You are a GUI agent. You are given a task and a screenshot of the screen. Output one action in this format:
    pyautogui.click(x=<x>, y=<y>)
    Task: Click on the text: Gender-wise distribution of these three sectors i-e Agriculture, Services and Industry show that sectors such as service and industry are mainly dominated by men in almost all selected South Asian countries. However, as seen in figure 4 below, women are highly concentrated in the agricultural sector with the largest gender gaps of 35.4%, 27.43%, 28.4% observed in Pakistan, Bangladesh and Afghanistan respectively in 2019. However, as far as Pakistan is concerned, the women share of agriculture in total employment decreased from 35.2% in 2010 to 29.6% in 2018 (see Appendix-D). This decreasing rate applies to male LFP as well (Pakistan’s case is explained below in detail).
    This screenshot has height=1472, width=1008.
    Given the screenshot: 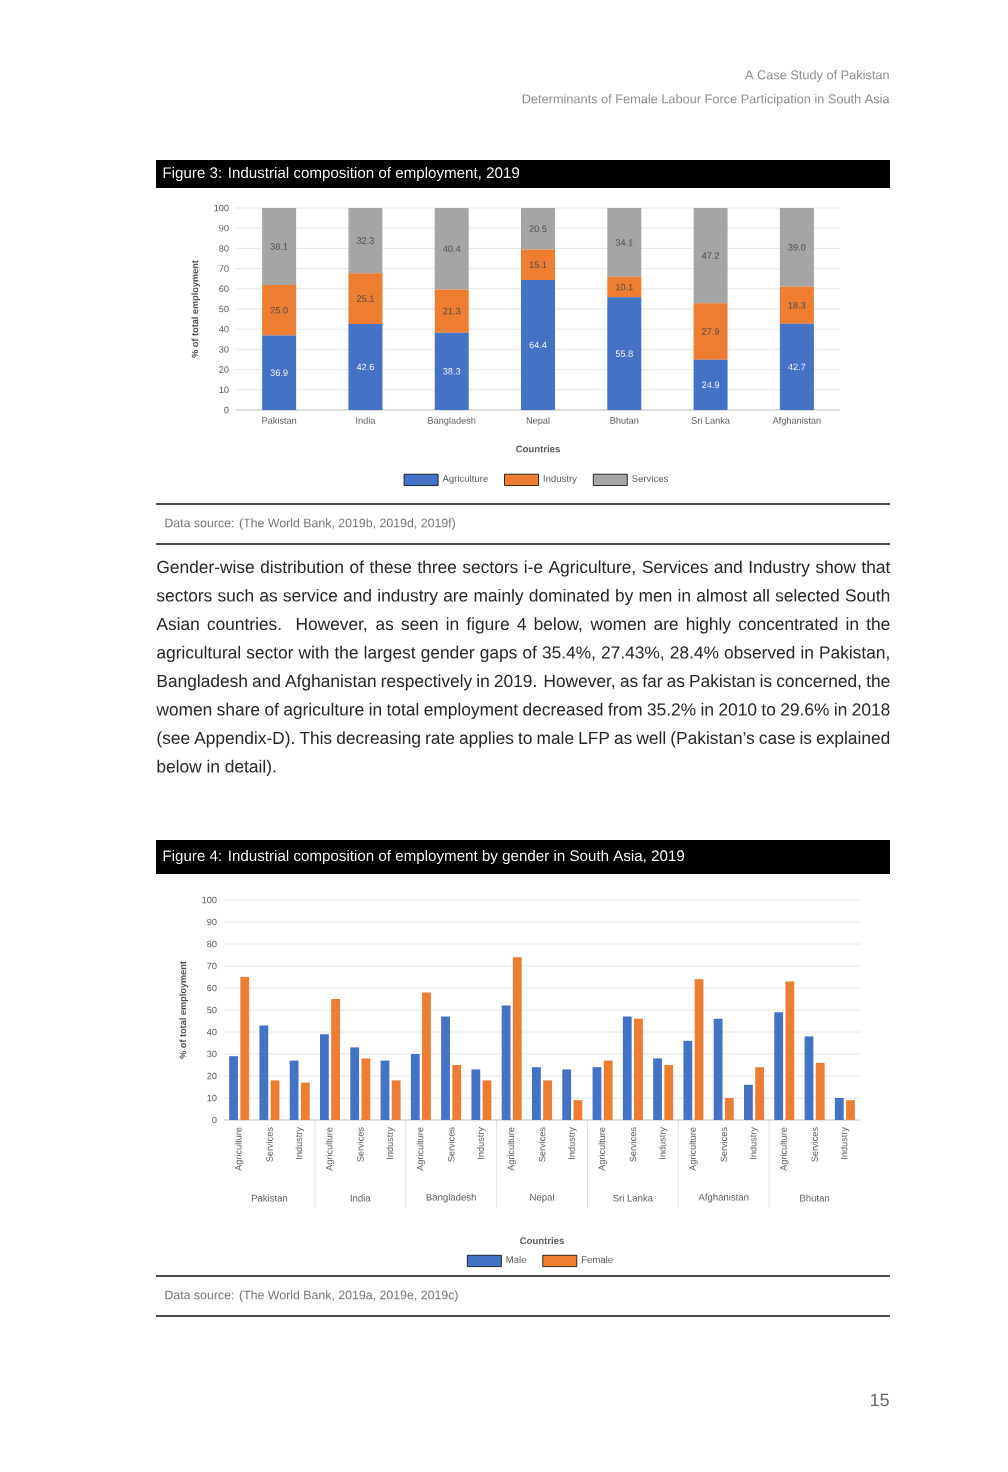 What is the action you would take?
    pyautogui.click(x=523, y=668)
    